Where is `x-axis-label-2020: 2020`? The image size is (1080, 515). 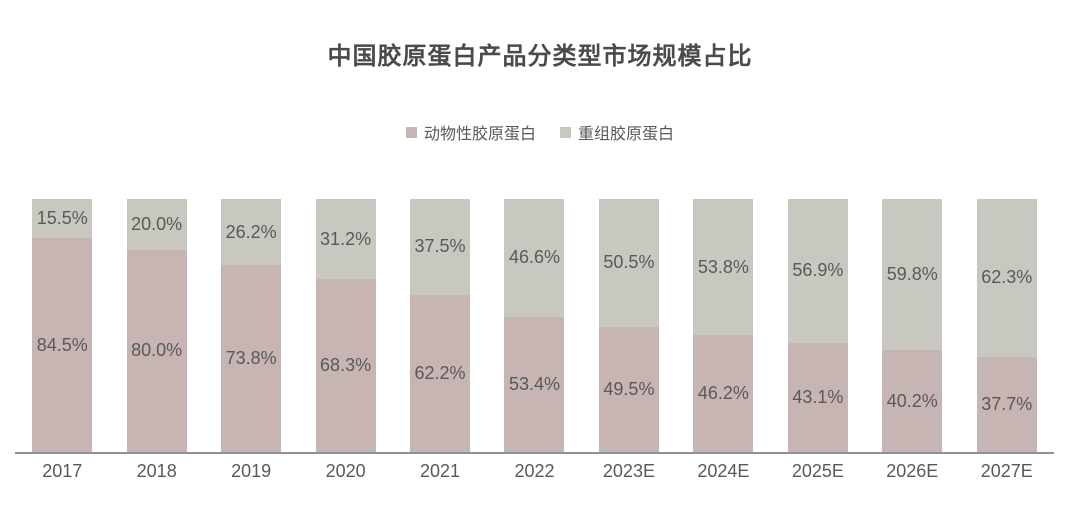
x-axis-label-2020: 2020 is located at coordinates (345, 471).